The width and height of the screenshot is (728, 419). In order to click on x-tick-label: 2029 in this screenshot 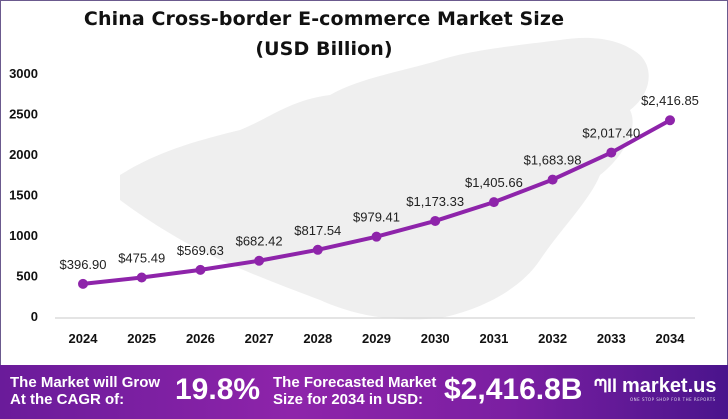, I will do `click(376, 338)`.